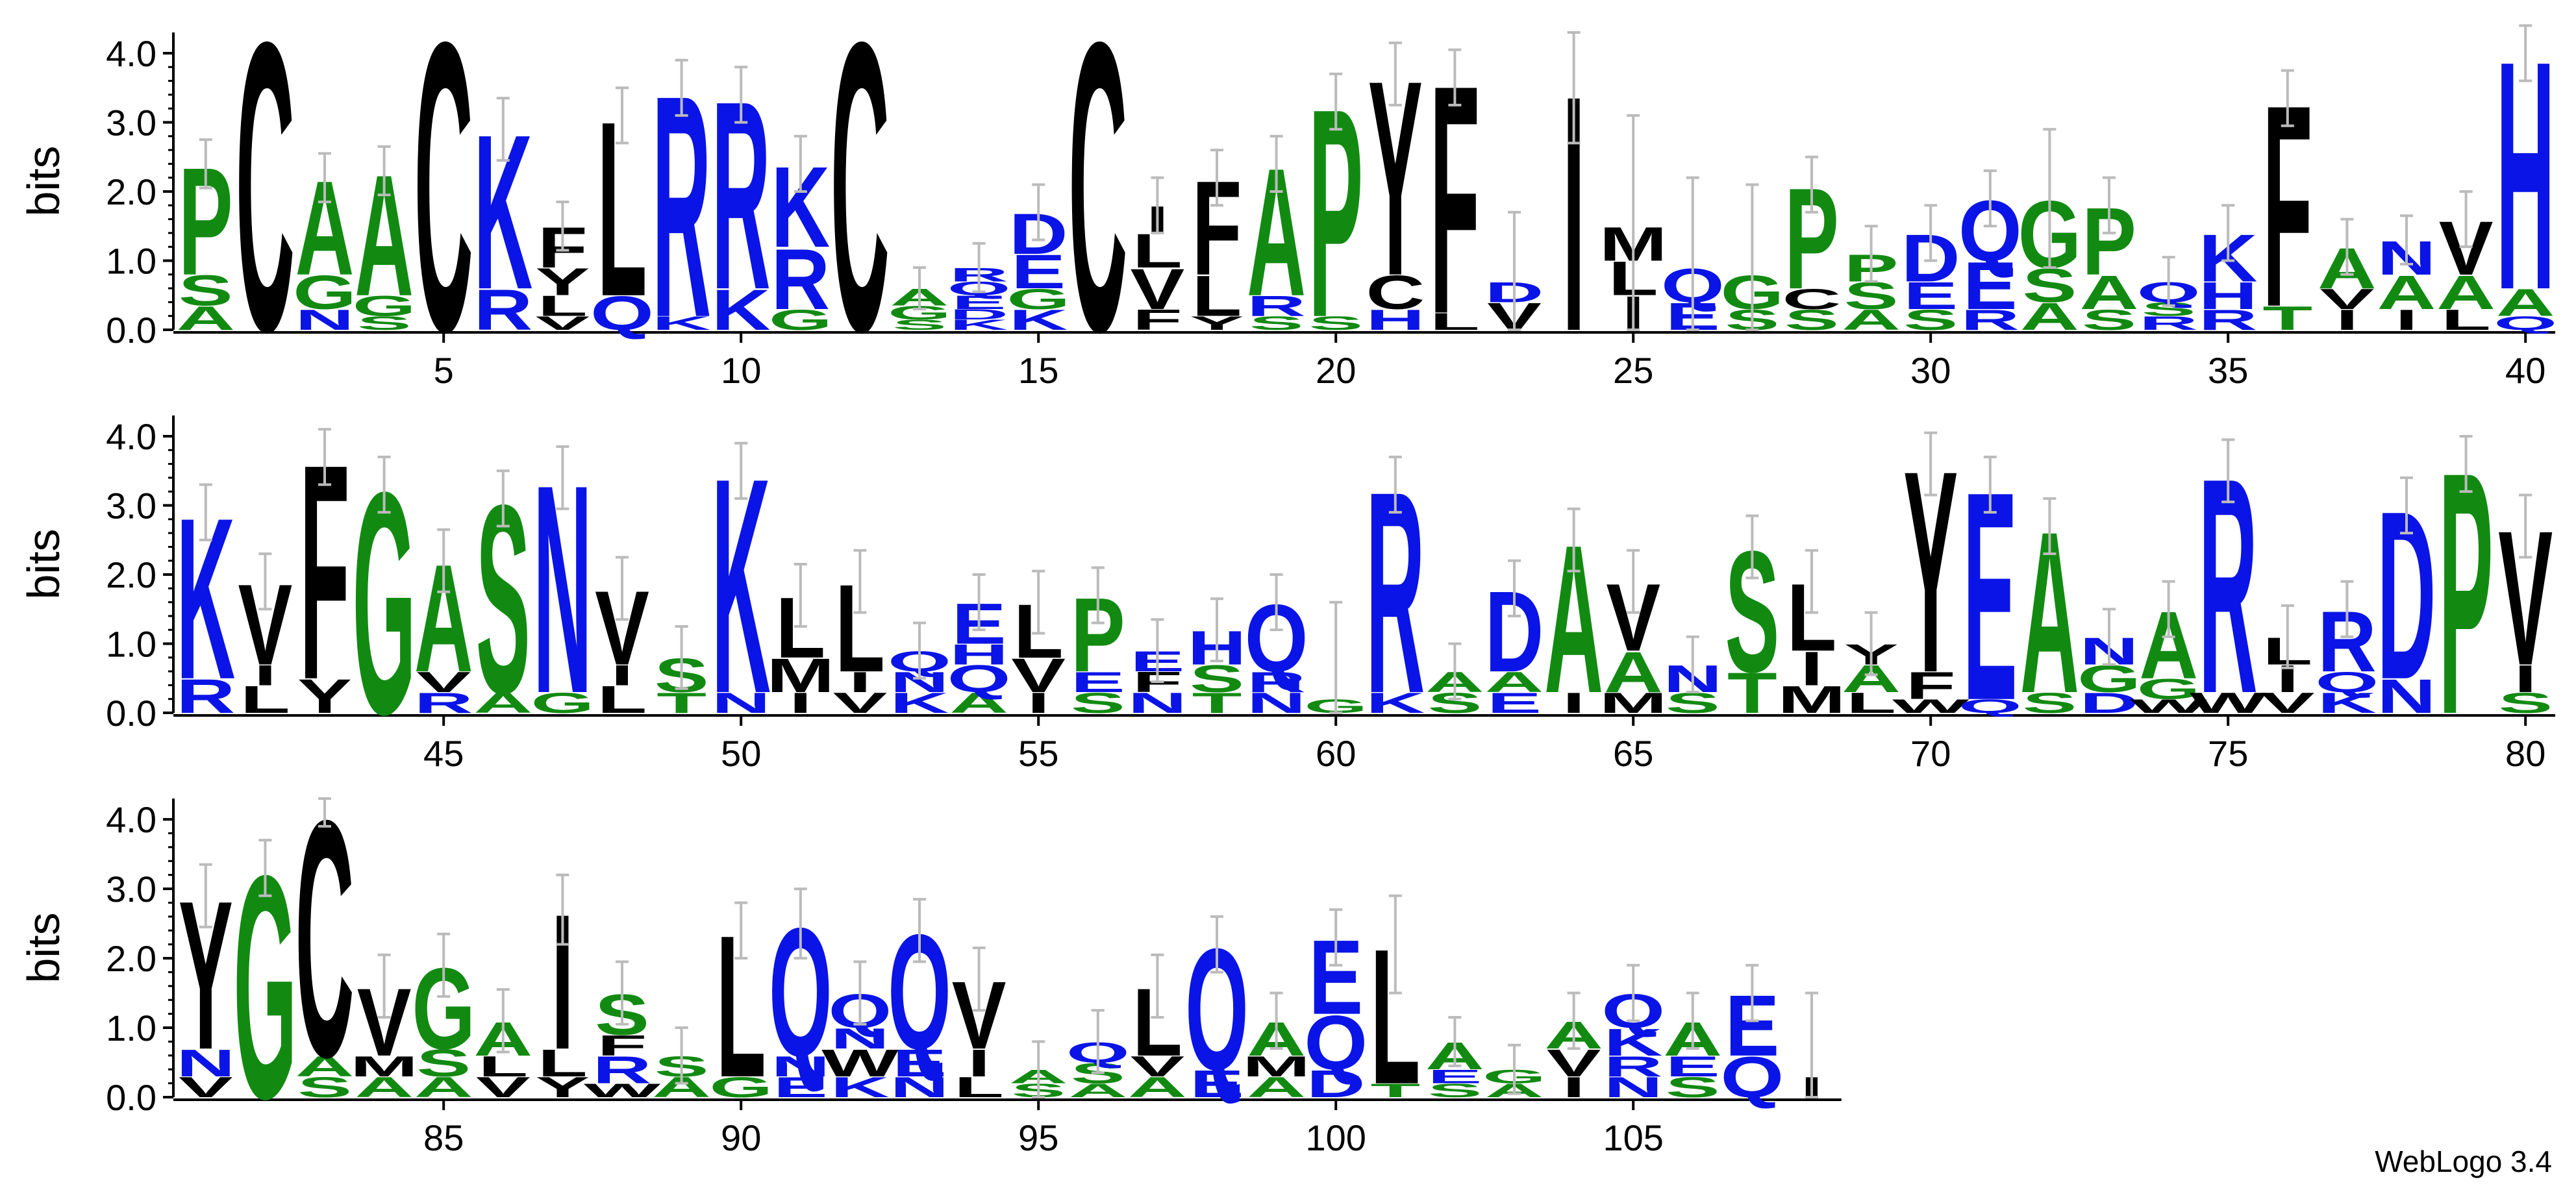  I want to click on residue-N-pos-3: N, so click(325, 320).